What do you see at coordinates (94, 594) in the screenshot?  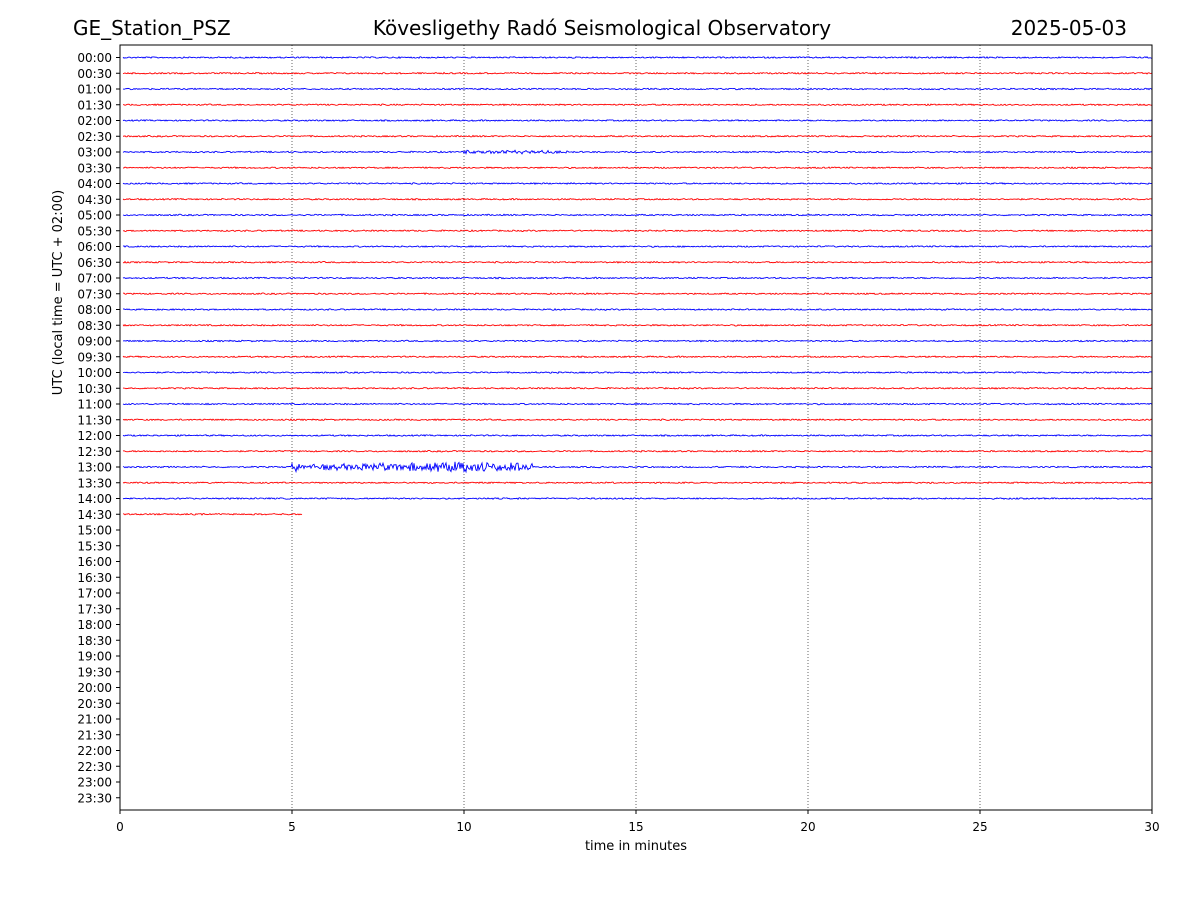 I see `y-tick-label-17:00: 17:00` at bounding box center [94, 594].